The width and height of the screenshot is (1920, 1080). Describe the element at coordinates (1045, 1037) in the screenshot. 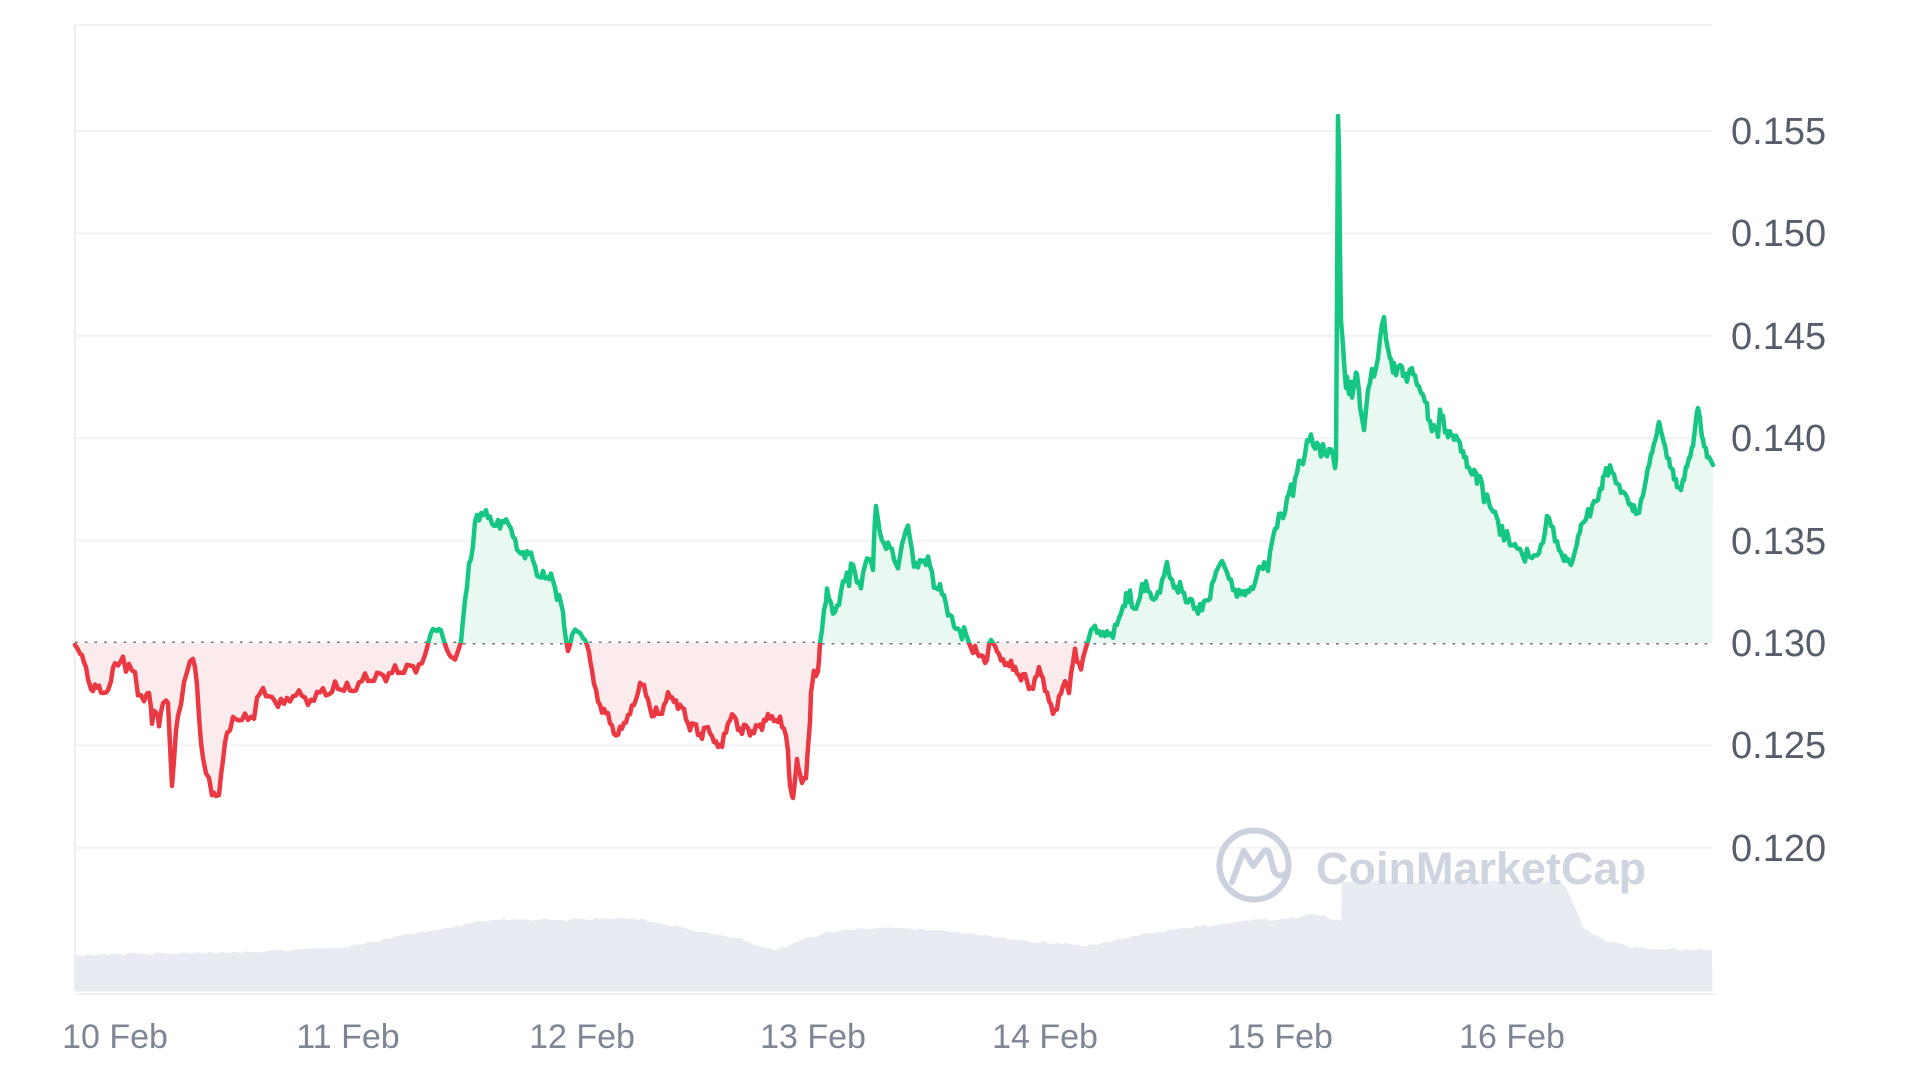

I see `svg-text: 14 Feb` at that location.